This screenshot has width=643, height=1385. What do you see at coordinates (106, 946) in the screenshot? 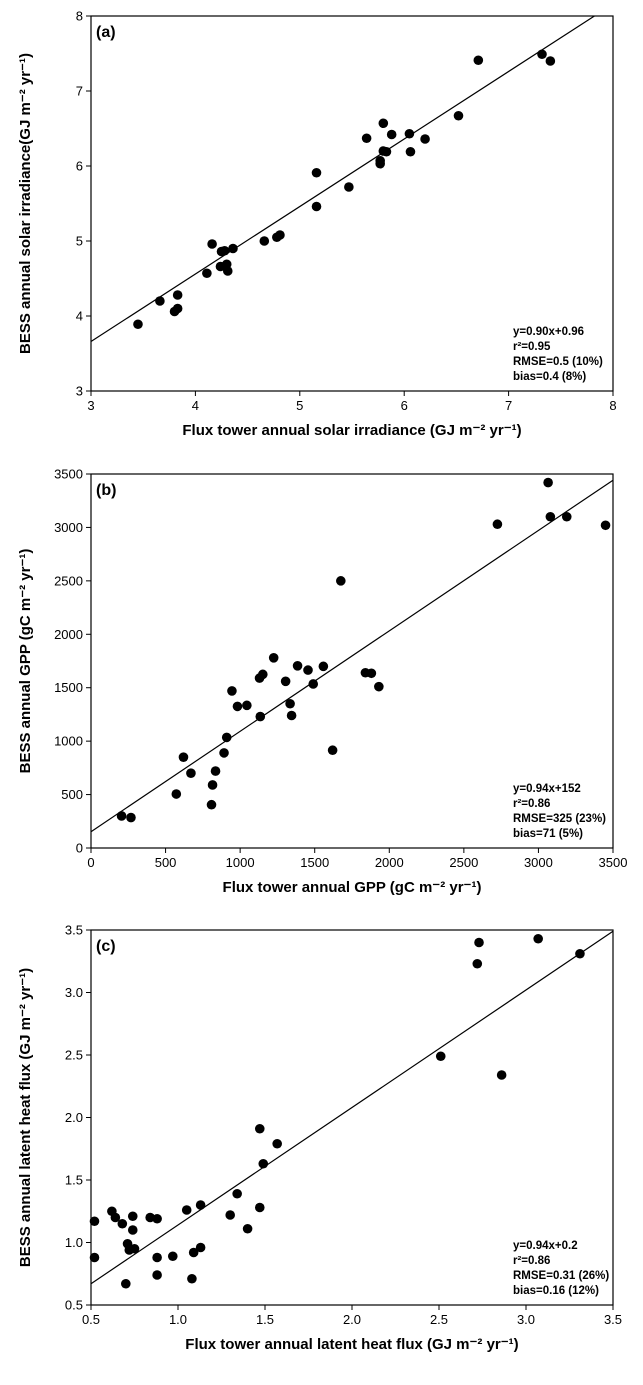
I see `panel-label: (c)` at bounding box center [106, 946].